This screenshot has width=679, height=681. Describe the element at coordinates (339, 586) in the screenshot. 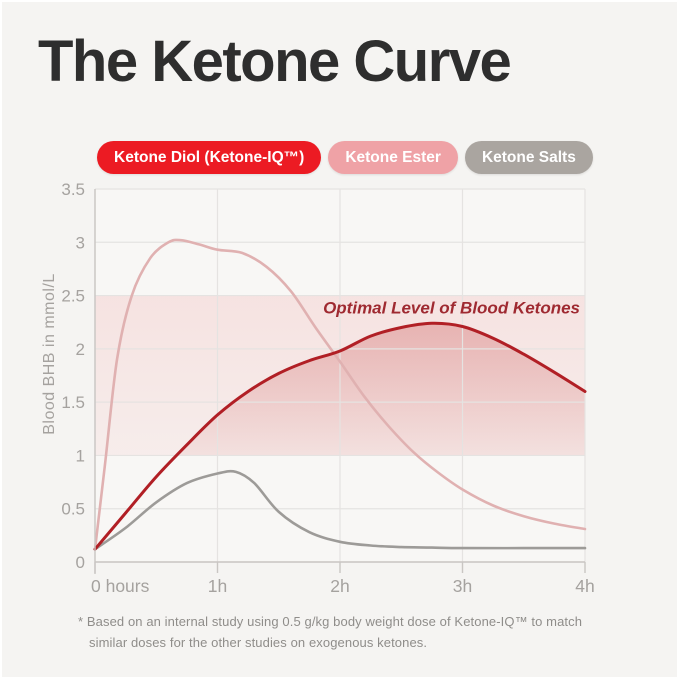

I see `x-tick-label: 2h` at that location.